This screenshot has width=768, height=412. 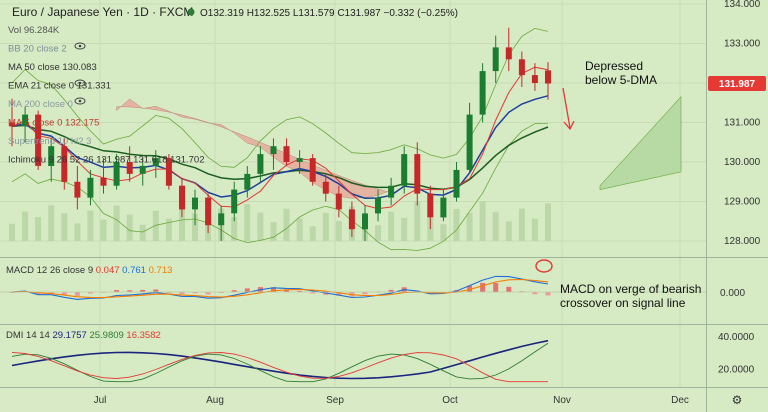 What do you see at coordinates (40, 104) in the screenshot?
I see `indicator-legend-4: MA 200 close 0` at bounding box center [40, 104].